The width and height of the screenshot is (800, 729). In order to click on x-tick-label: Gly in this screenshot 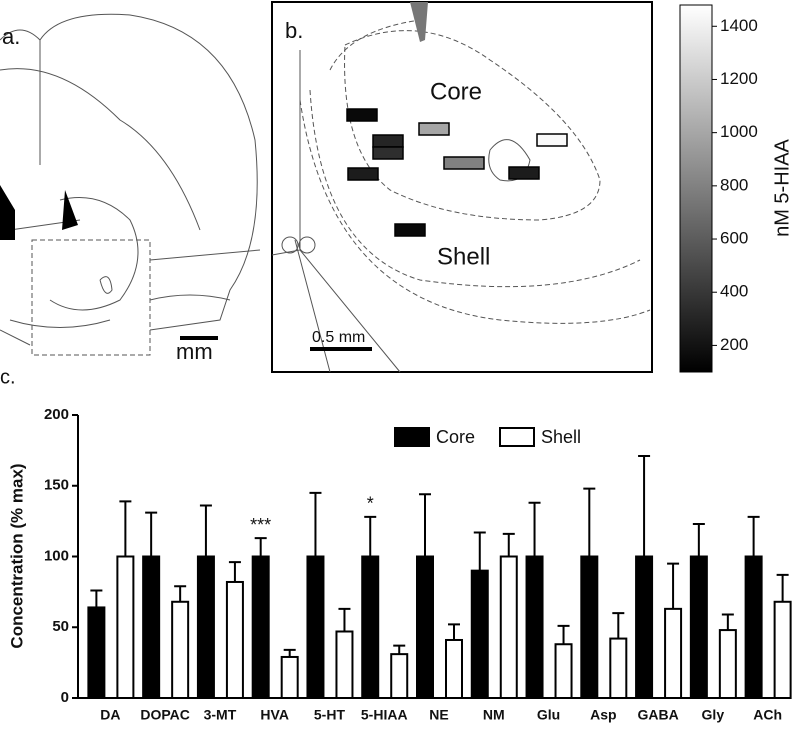, I will do `click(713, 715)`.